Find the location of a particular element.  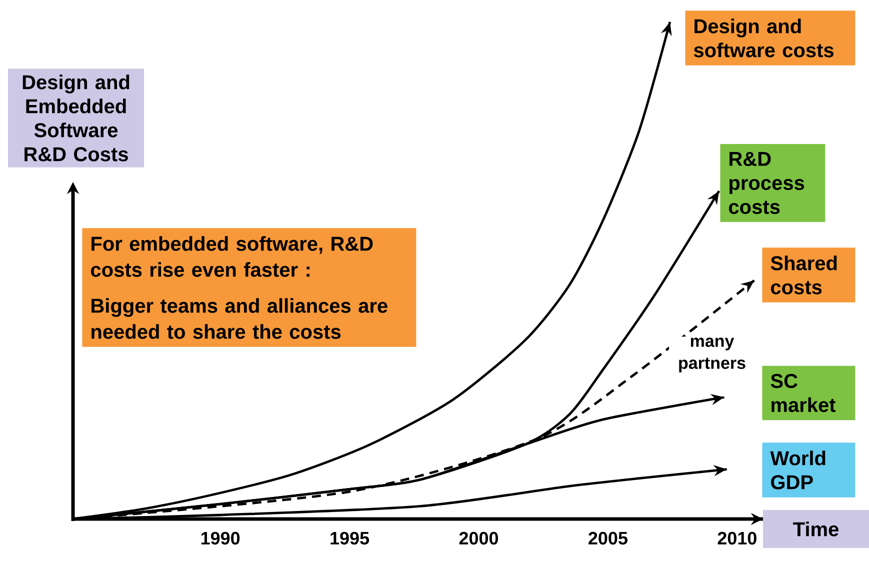

x-tick-label: 2010 is located at coordinates (737, 538).